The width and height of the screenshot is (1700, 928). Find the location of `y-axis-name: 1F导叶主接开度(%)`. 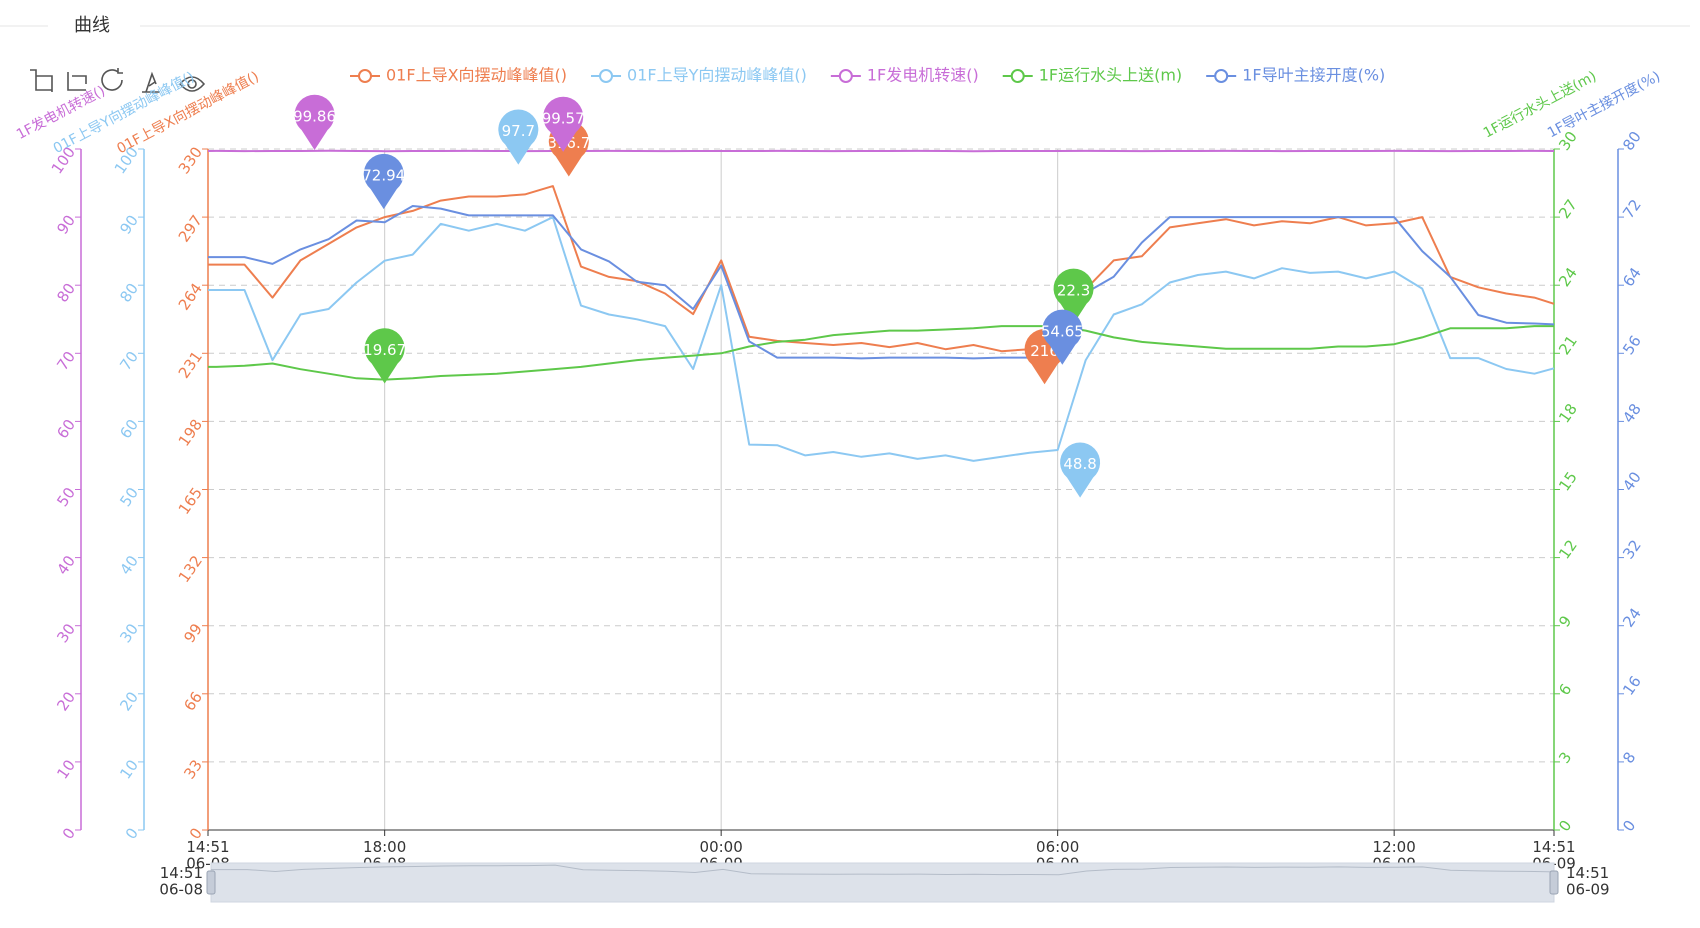

y-axis-name: 1F导叶主接开度(%) is located at coordinates (1604, 105).